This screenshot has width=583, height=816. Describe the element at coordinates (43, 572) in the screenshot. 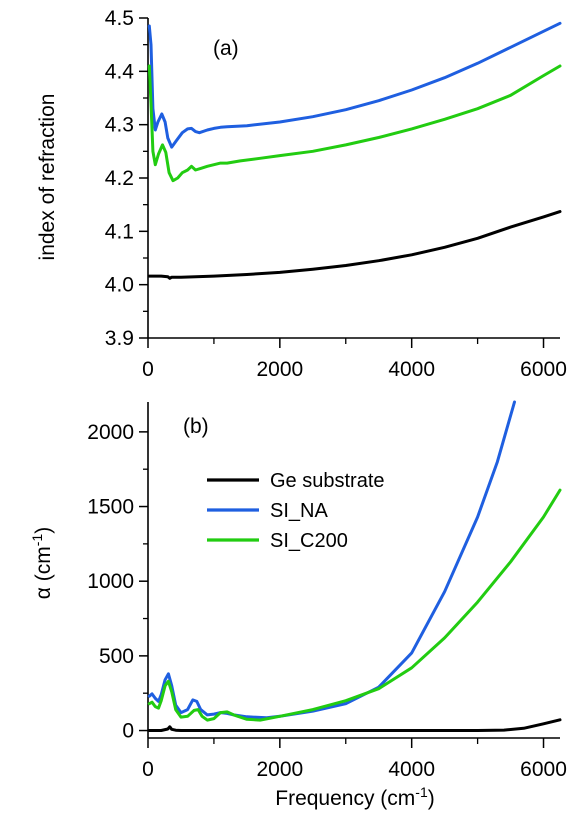

I see `alpha-symbol: α (cm` at that location.